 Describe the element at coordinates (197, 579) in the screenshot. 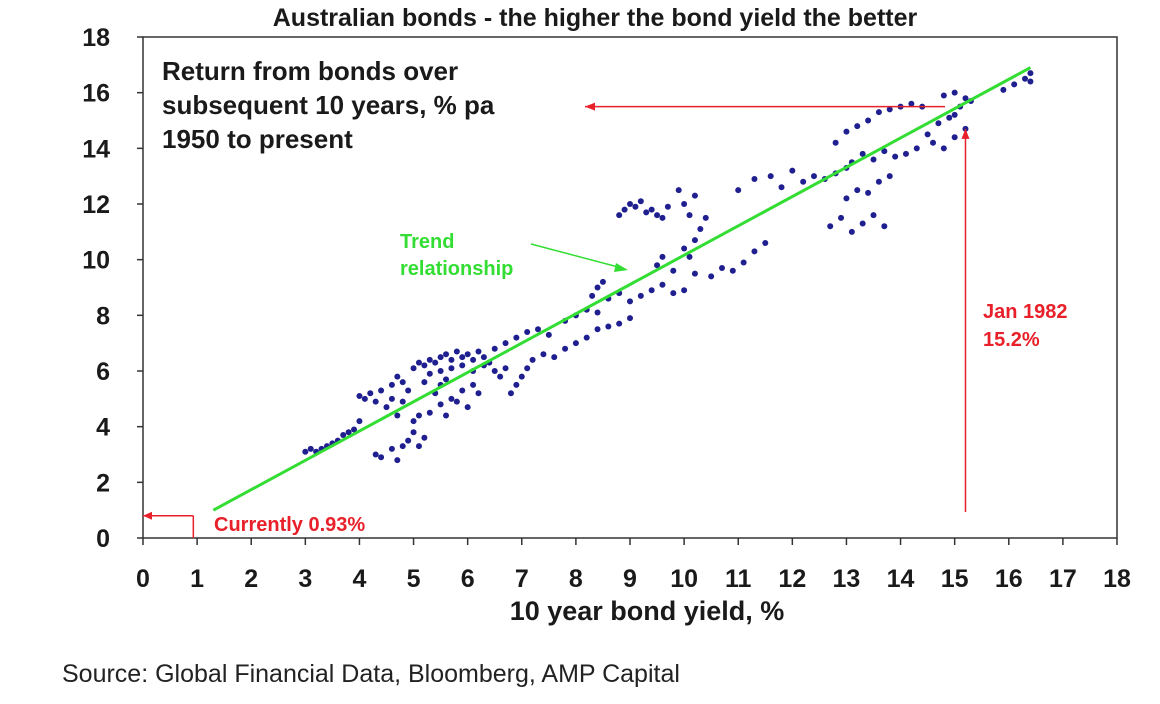

I see `x-tick-label: 1` at that location.